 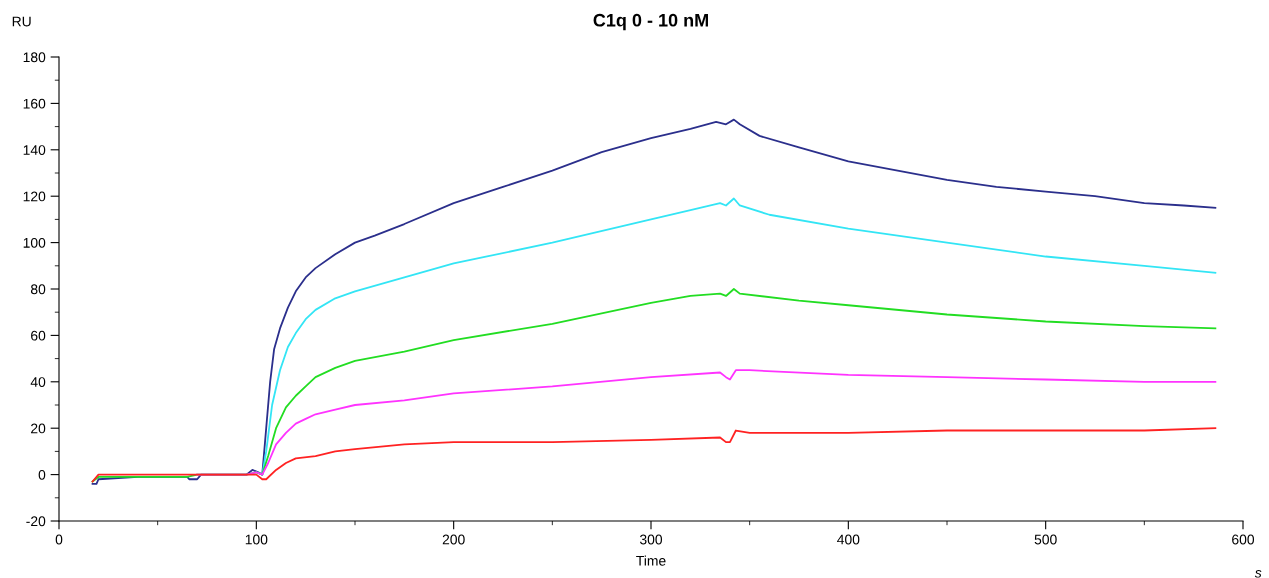 What do you see at coordinates (34, 242) in the screenshot?
I see `y-tick-label: 100` at bounding box center [34, 242].